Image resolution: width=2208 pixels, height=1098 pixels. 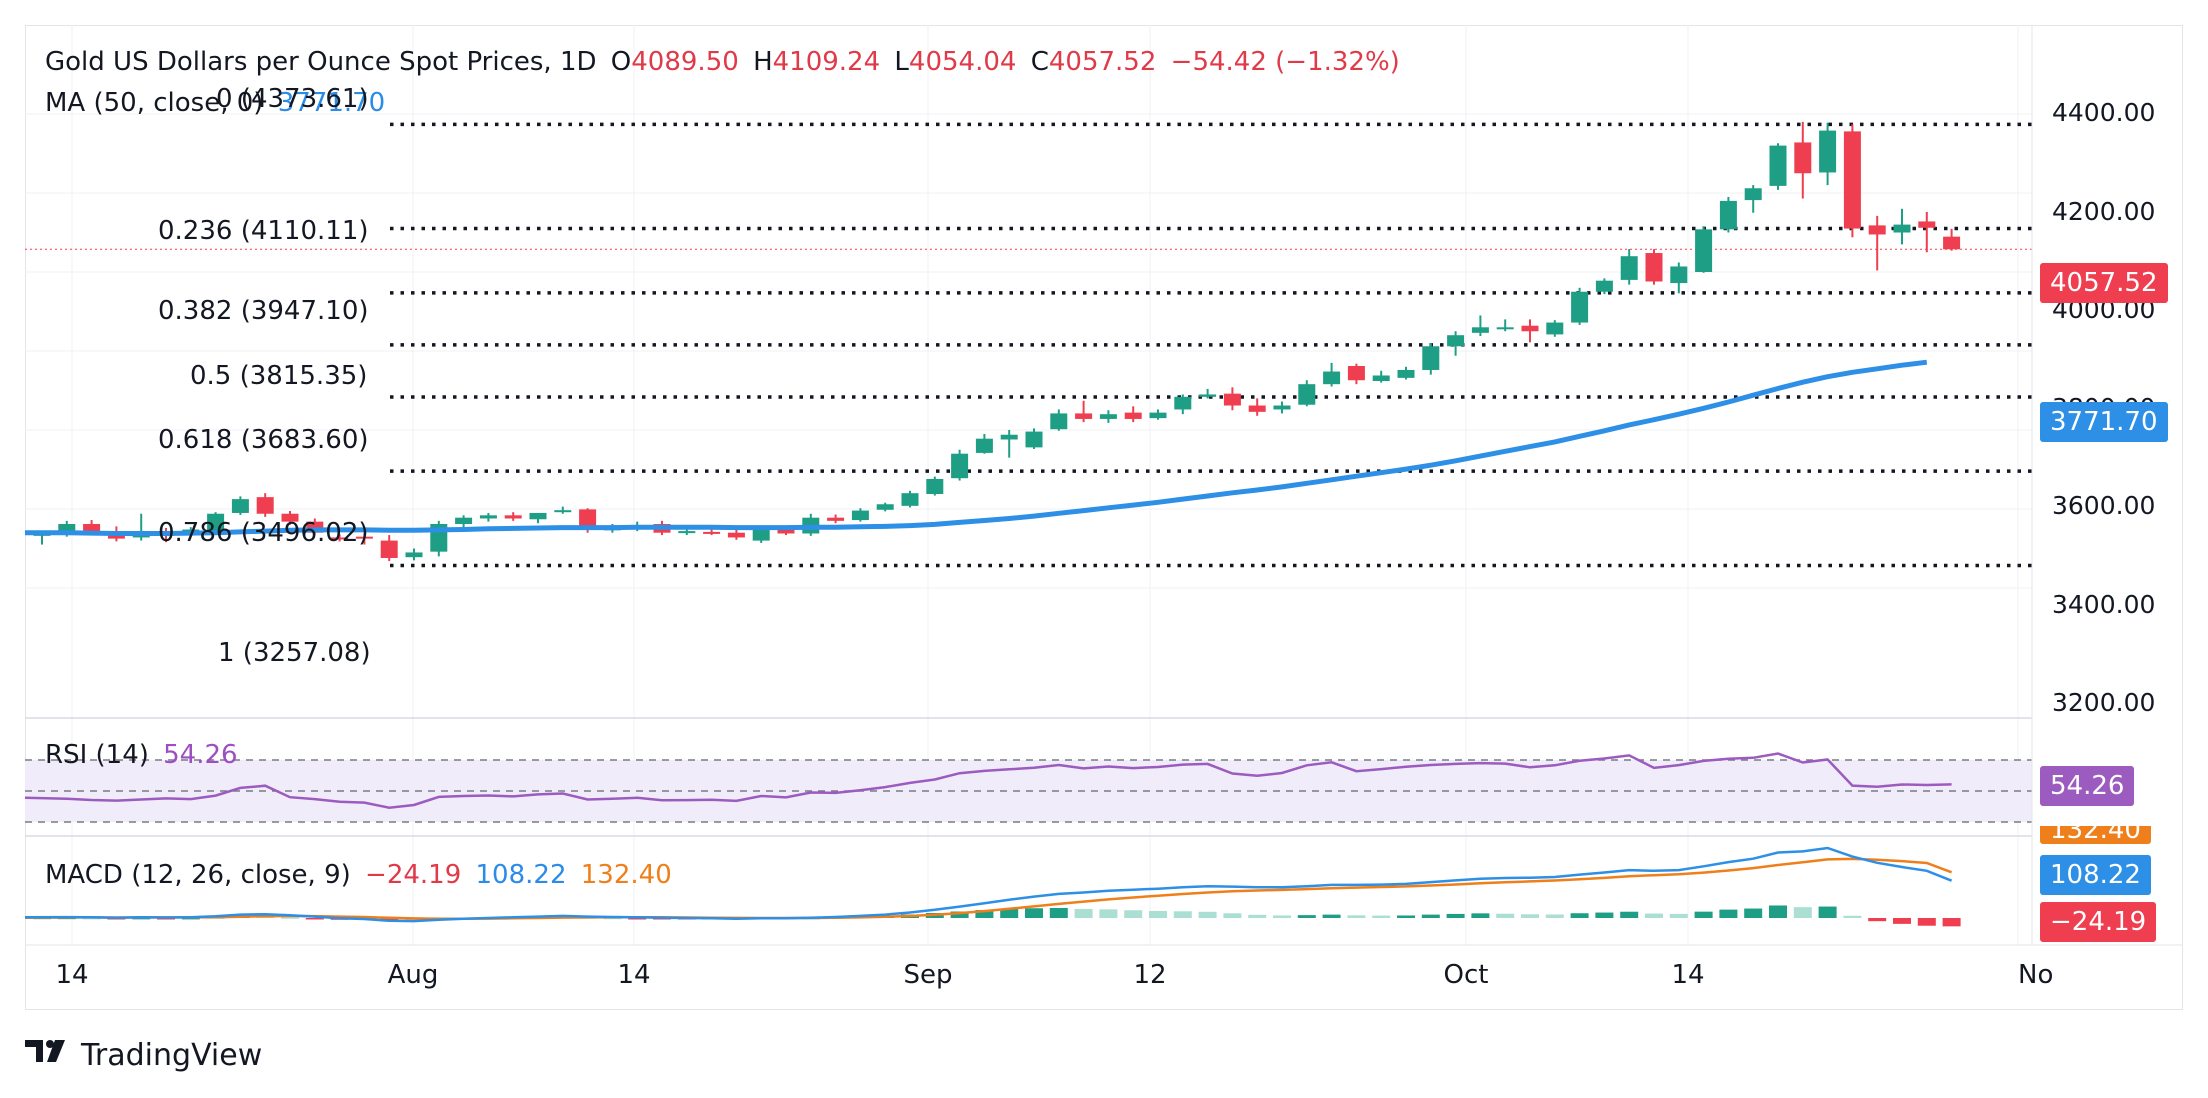 What do you see at coordinates (263, 533) in the screenshot?
I see `fib-label-0786: 0.786 (3496.02)` at bounding box center [263, 533].